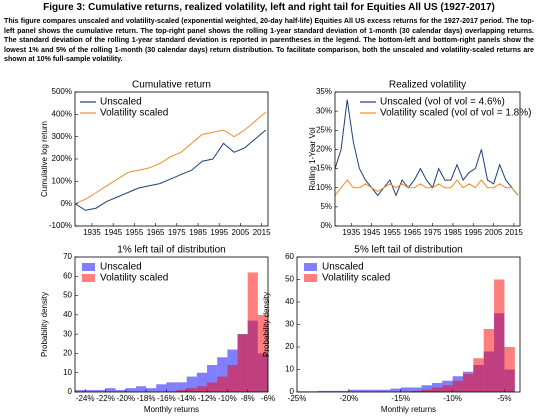 This screenshot has height=419, width=538. Describe the element at coordinates (171, 409) in the screenshot. I see `x-axis-label: Monthly returns` at that location.